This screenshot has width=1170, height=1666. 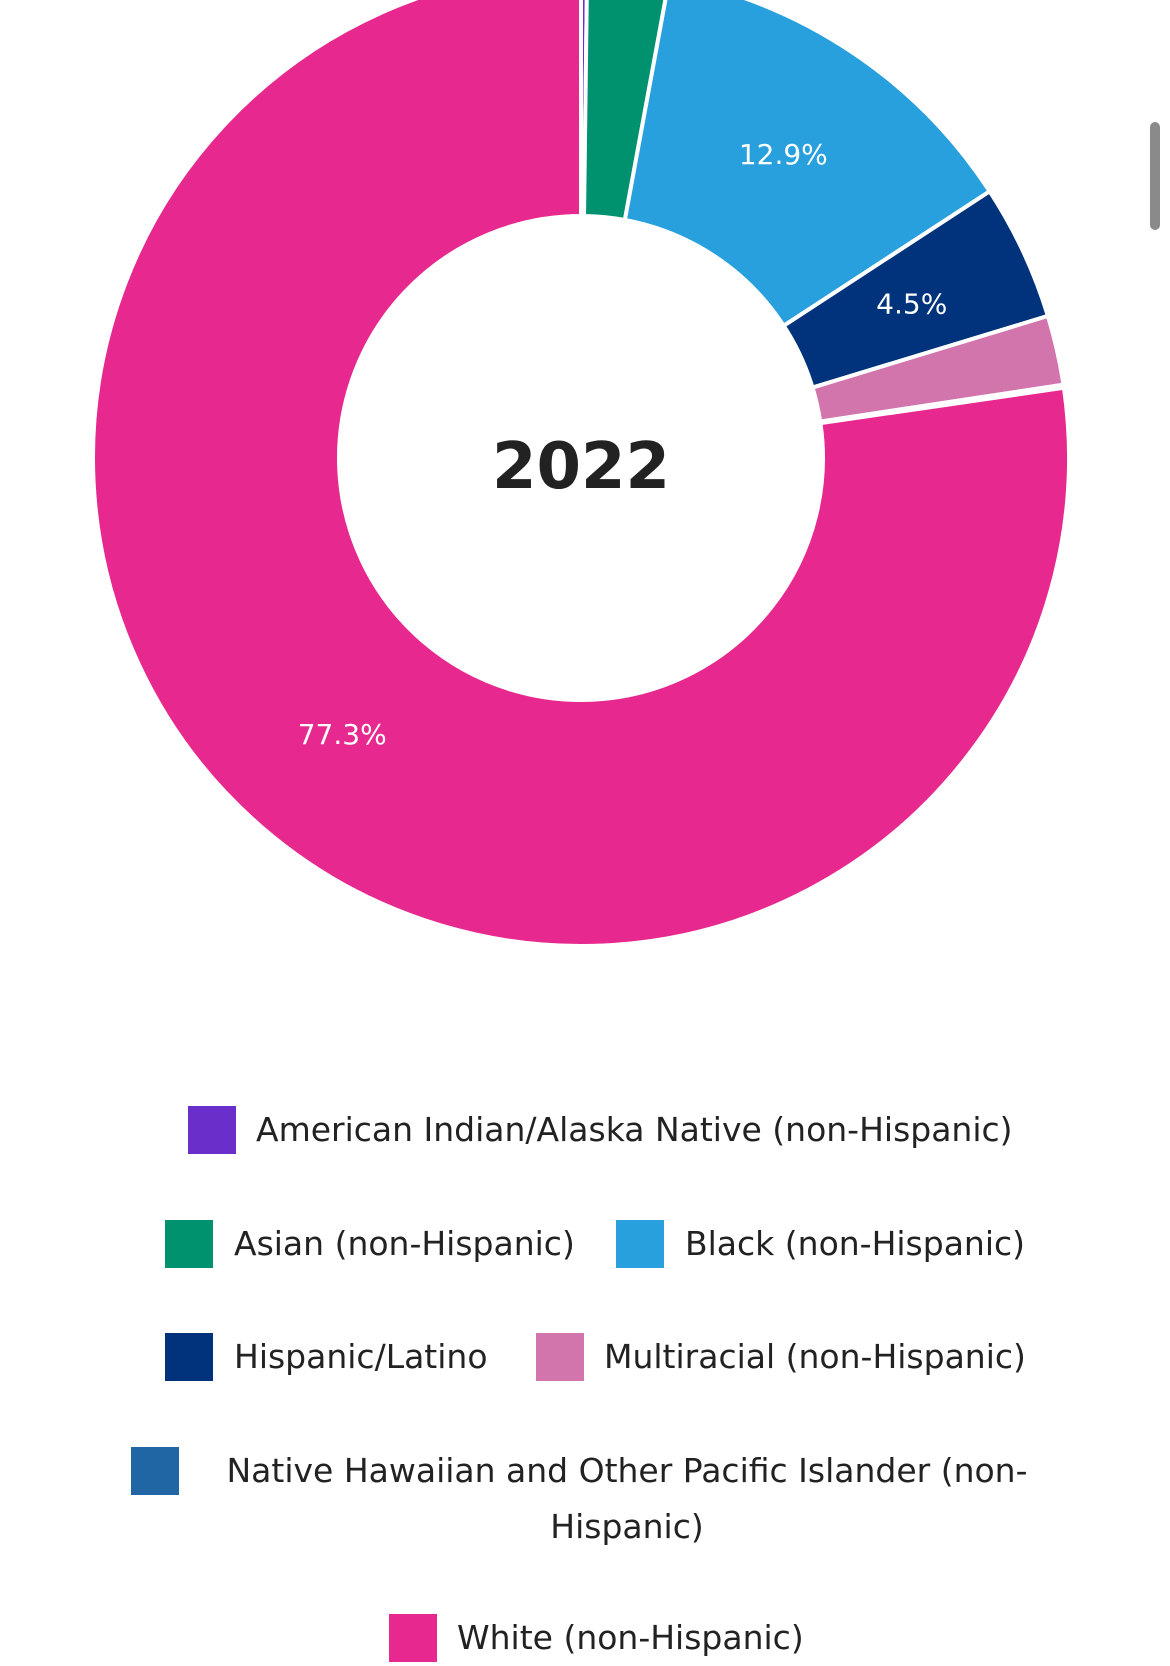 What do you see at coordinates (404, 1243) in the screenshot?
I see `legend-label: Asian (non-Hispanic)` at bounding box center [404, 1243].